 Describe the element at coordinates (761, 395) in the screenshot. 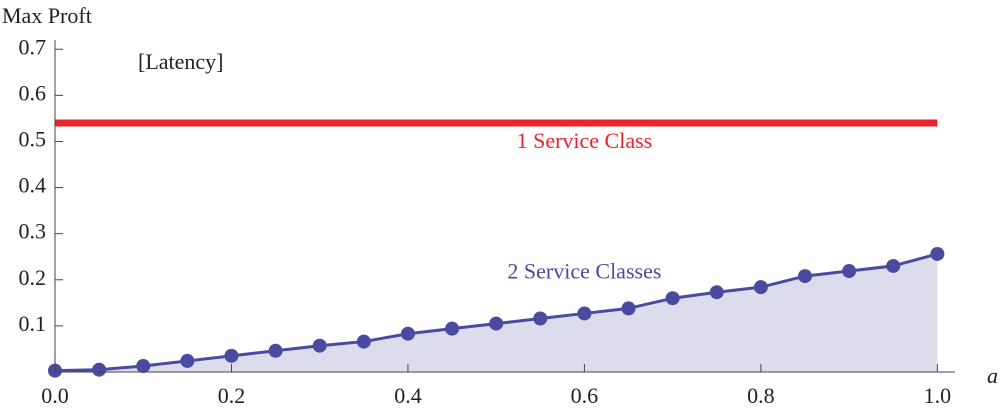

I see `x-tick-label: 0.8` at that location.